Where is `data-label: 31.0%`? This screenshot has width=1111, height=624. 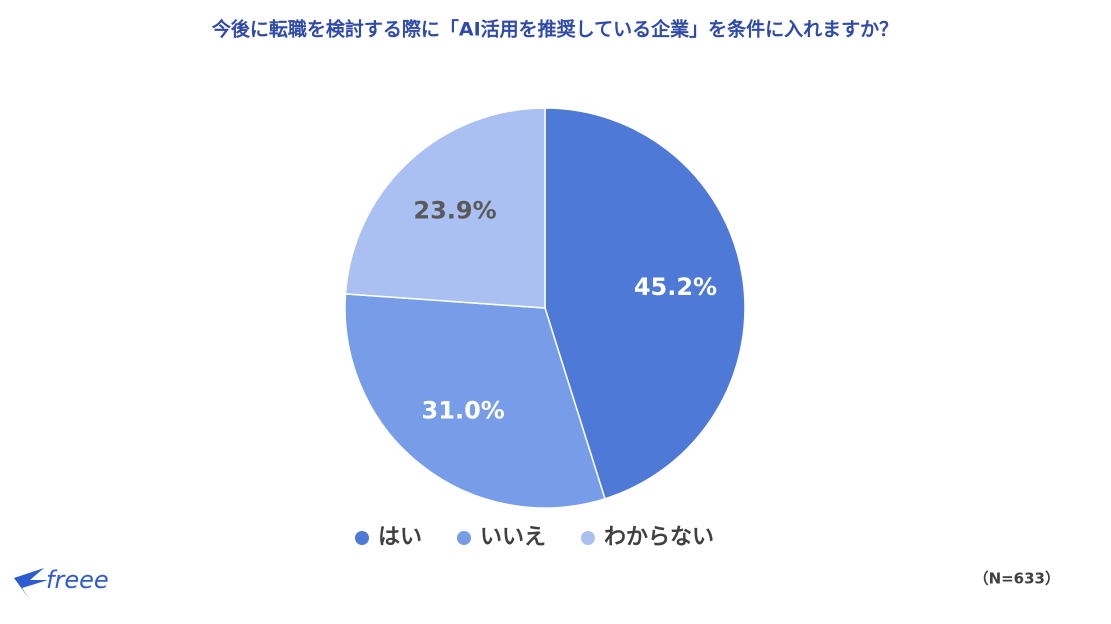
data-label: 31.0% is located at coordinates (463, 411).